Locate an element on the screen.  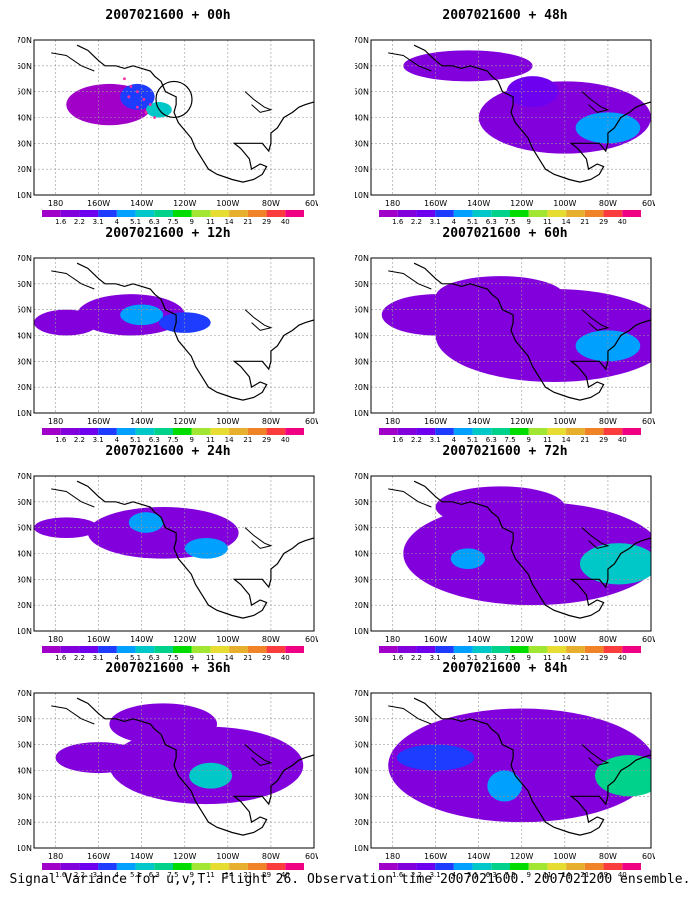
coastline is located at coordinates (532, 549).